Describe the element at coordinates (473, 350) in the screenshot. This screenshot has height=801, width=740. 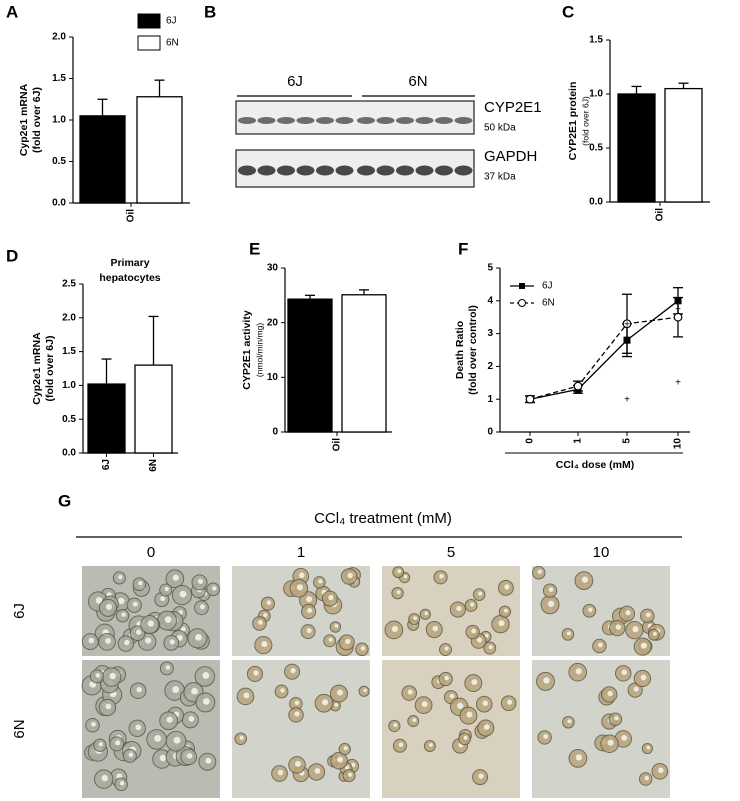
I see `y-axis-label: (fold over control)` at that location.